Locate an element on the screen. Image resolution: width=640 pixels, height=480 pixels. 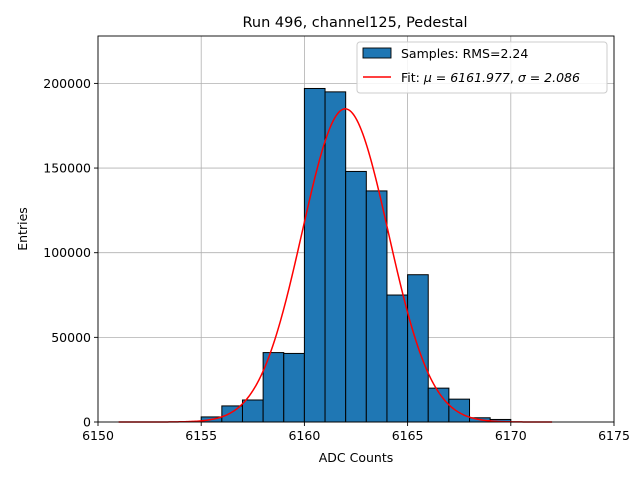
x-tick-label: 6155 is located at coordinates (201, 435).